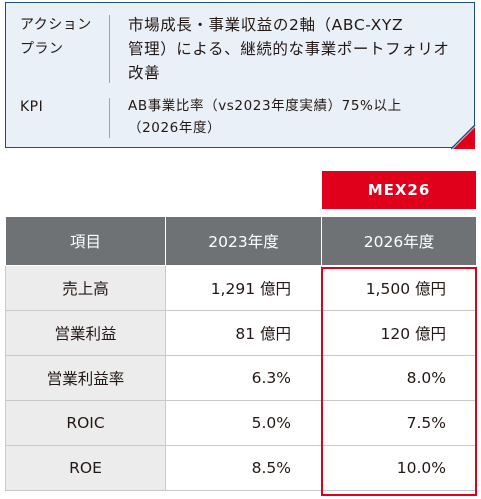 The width and height of the screenshot is (481, 499). What do you see at coordinates (399, 333) in the screenshot?
I see `row-fy2026-value: 120 億円` at bounding box center [399, 333].